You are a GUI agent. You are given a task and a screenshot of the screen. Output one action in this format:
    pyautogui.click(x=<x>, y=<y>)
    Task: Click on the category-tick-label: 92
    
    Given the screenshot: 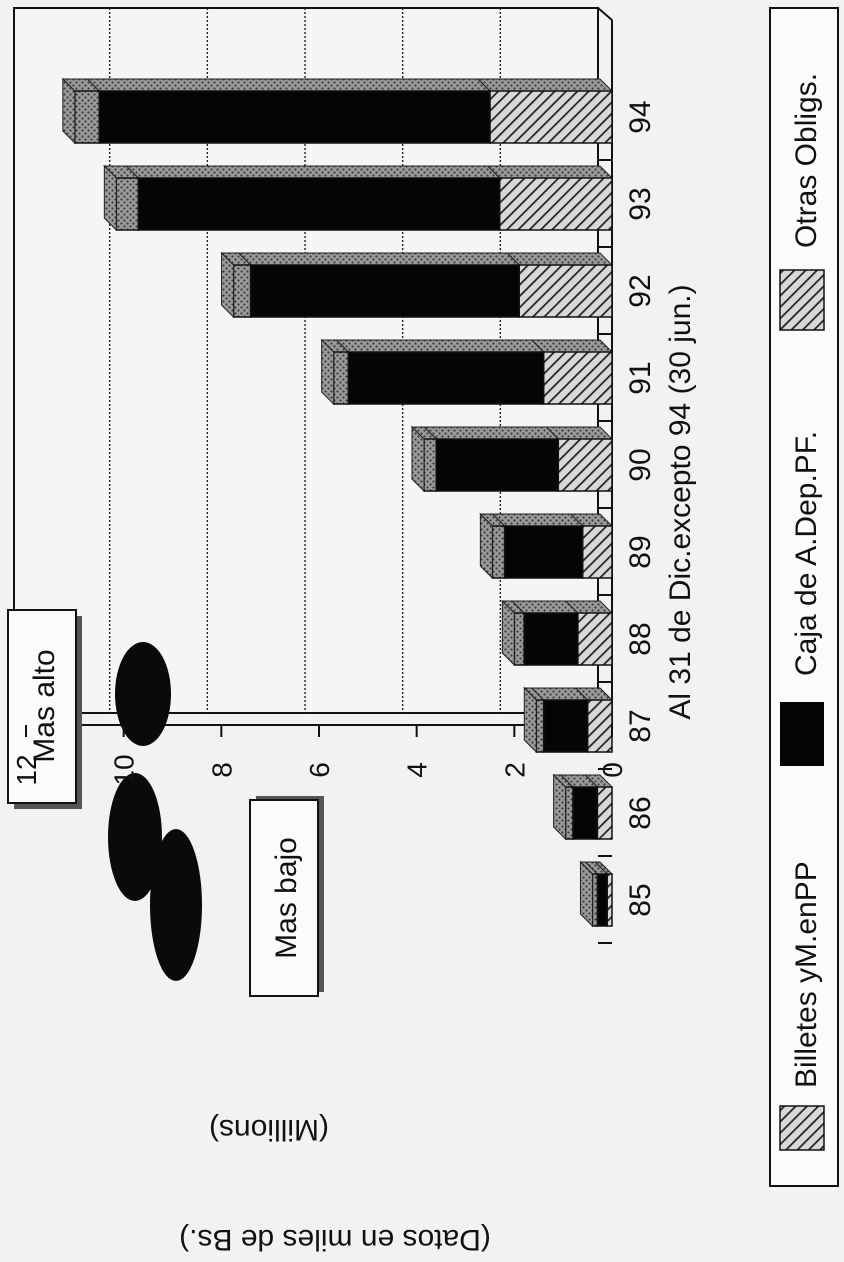 What is the action you would take?
    pyautogui.click(x=640, y=290)
    